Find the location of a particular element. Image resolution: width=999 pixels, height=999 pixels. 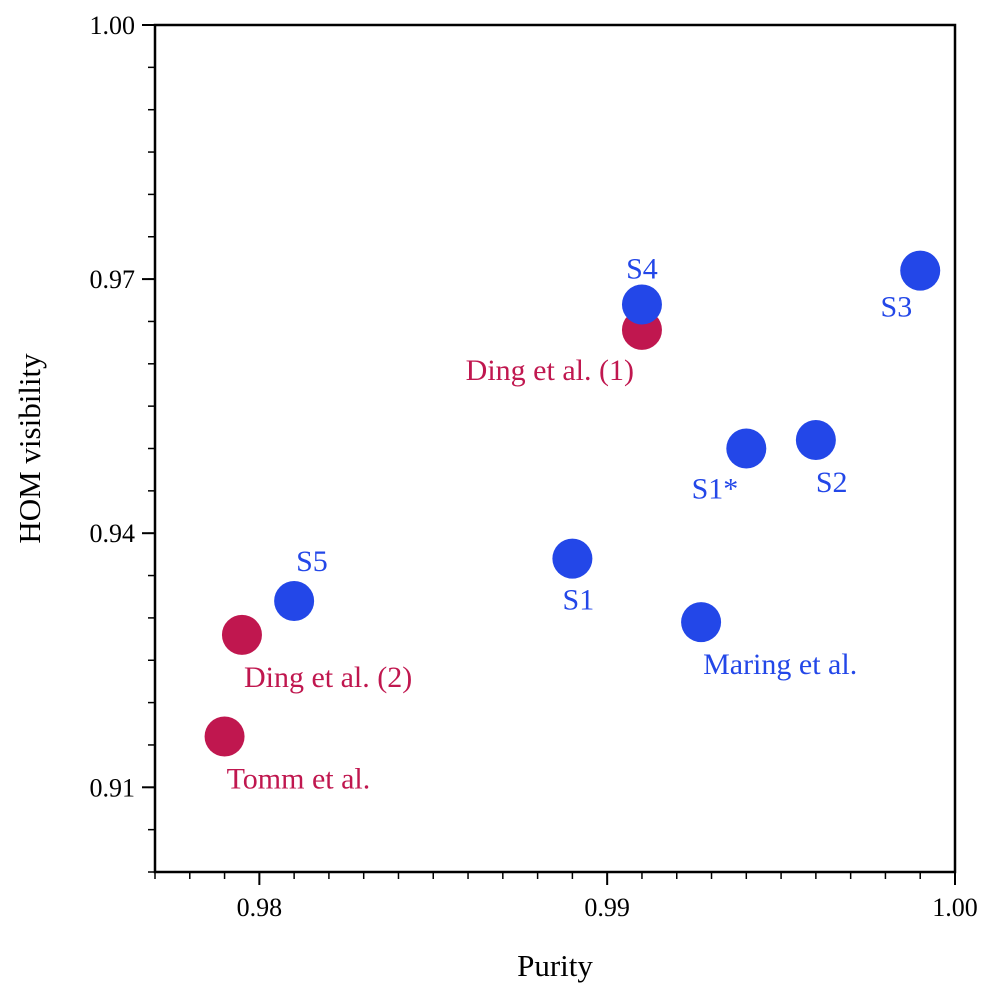

y-axis-title: HOM visibility is located at coordinates (29, 448).